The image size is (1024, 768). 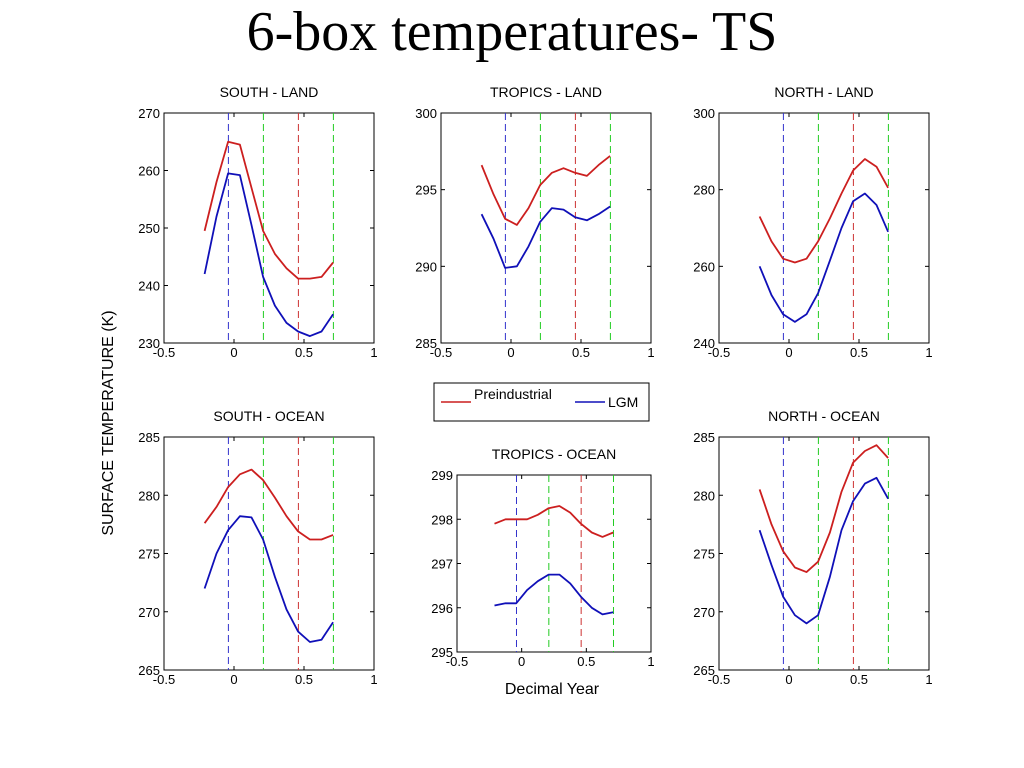 What do you see at coordinates (442, 519) in the screenshot?
I see `y-tick-label: 298` at bounding box center [442, 519].